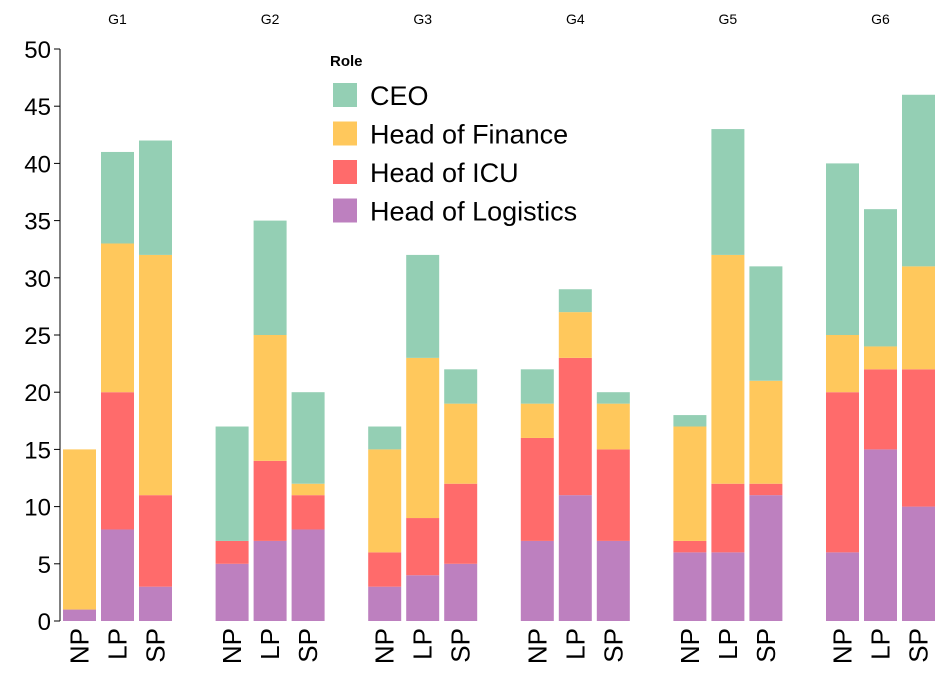 This screenshot has height=685, width=949. What do you see at coordinates (880, 19) in the screenshot?
I see `facet-label: G6` at bounding box center [880, 19].